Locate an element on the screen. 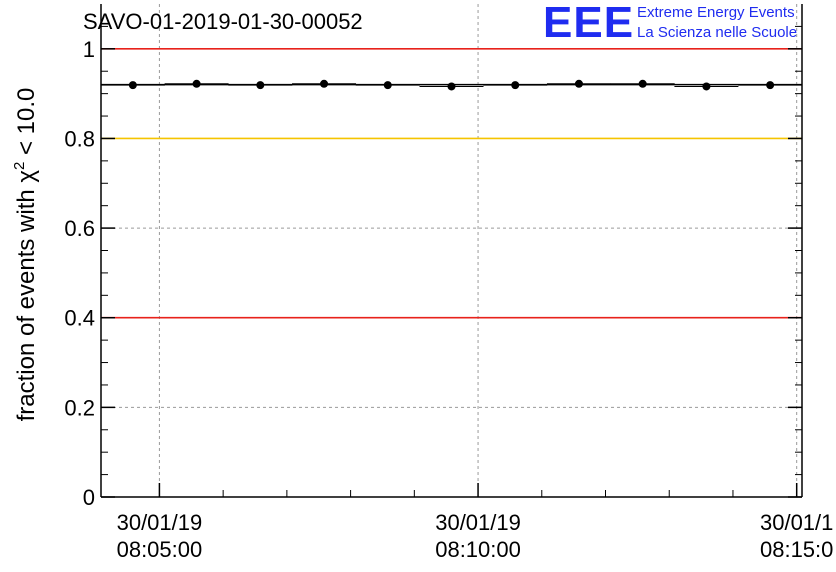 The height and width of the screenshot is (572, 836). eee-logo: EEE is located at coordinates (589, 23).